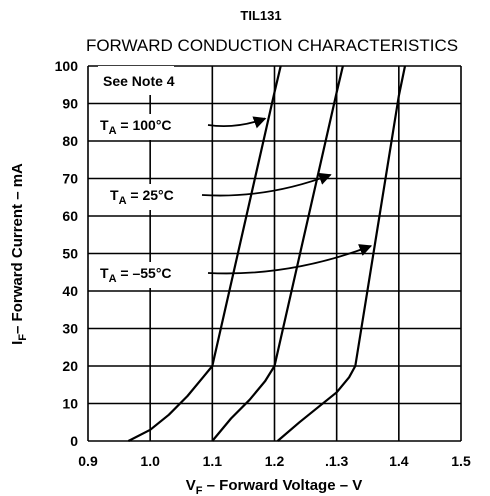 Image resolution: width=490 pixels, height=496 pixels. I want to click on y-tick-label: 40, so click(70, 291).